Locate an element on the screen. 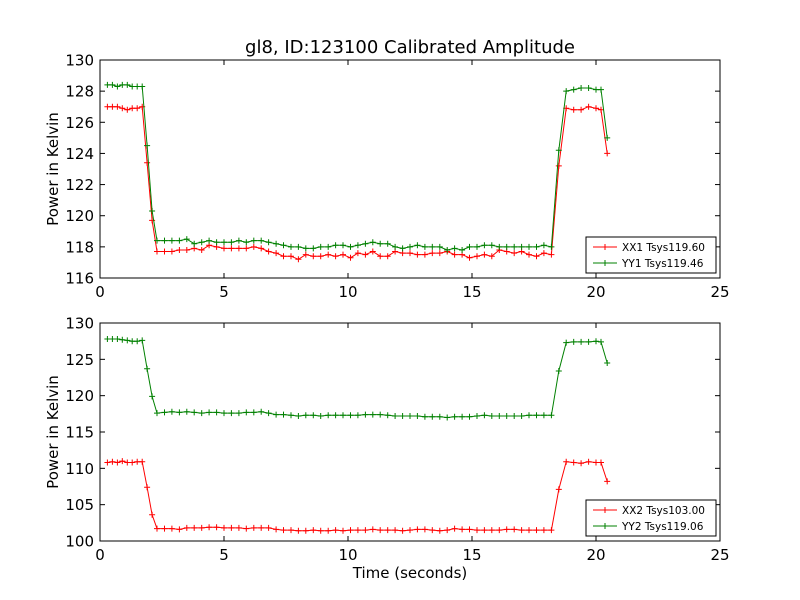 The height and width of the screenshot is (600, 800). y-tick-label: 100 is located at coordinates (79, 542).